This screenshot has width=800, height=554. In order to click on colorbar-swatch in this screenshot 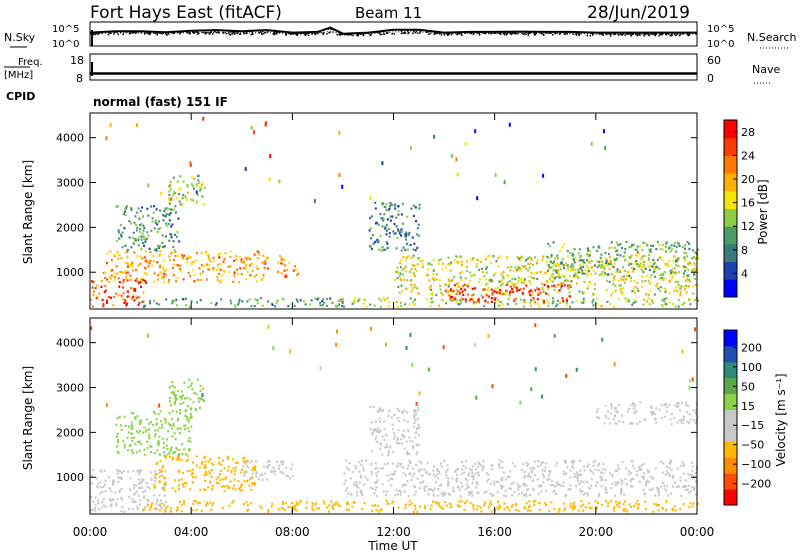, I will do `click(730, 417)`.